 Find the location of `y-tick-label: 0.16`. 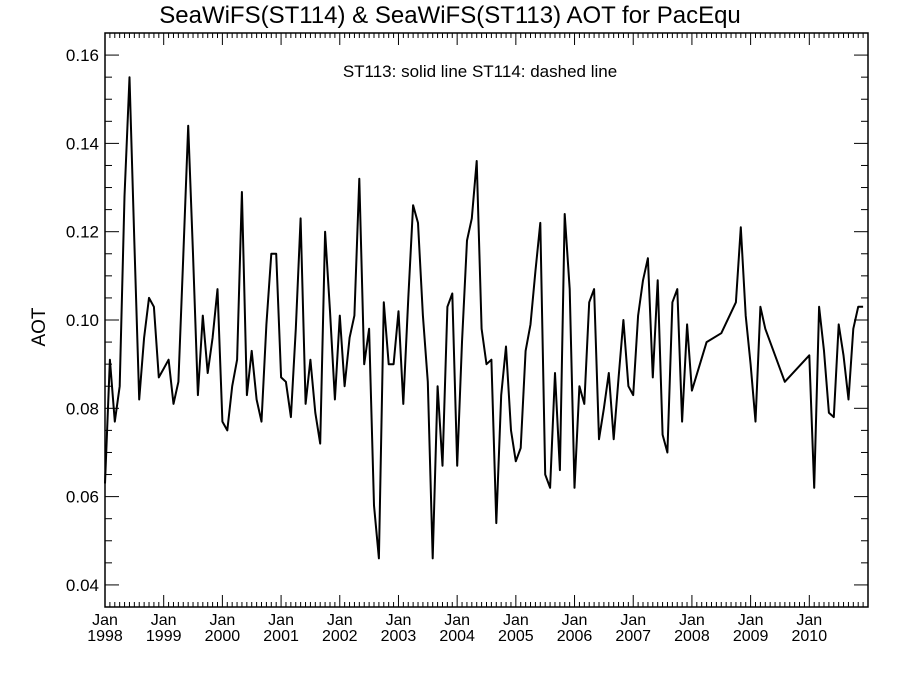

y-tick-label: 0.16 is located at coordinates (82, 55).